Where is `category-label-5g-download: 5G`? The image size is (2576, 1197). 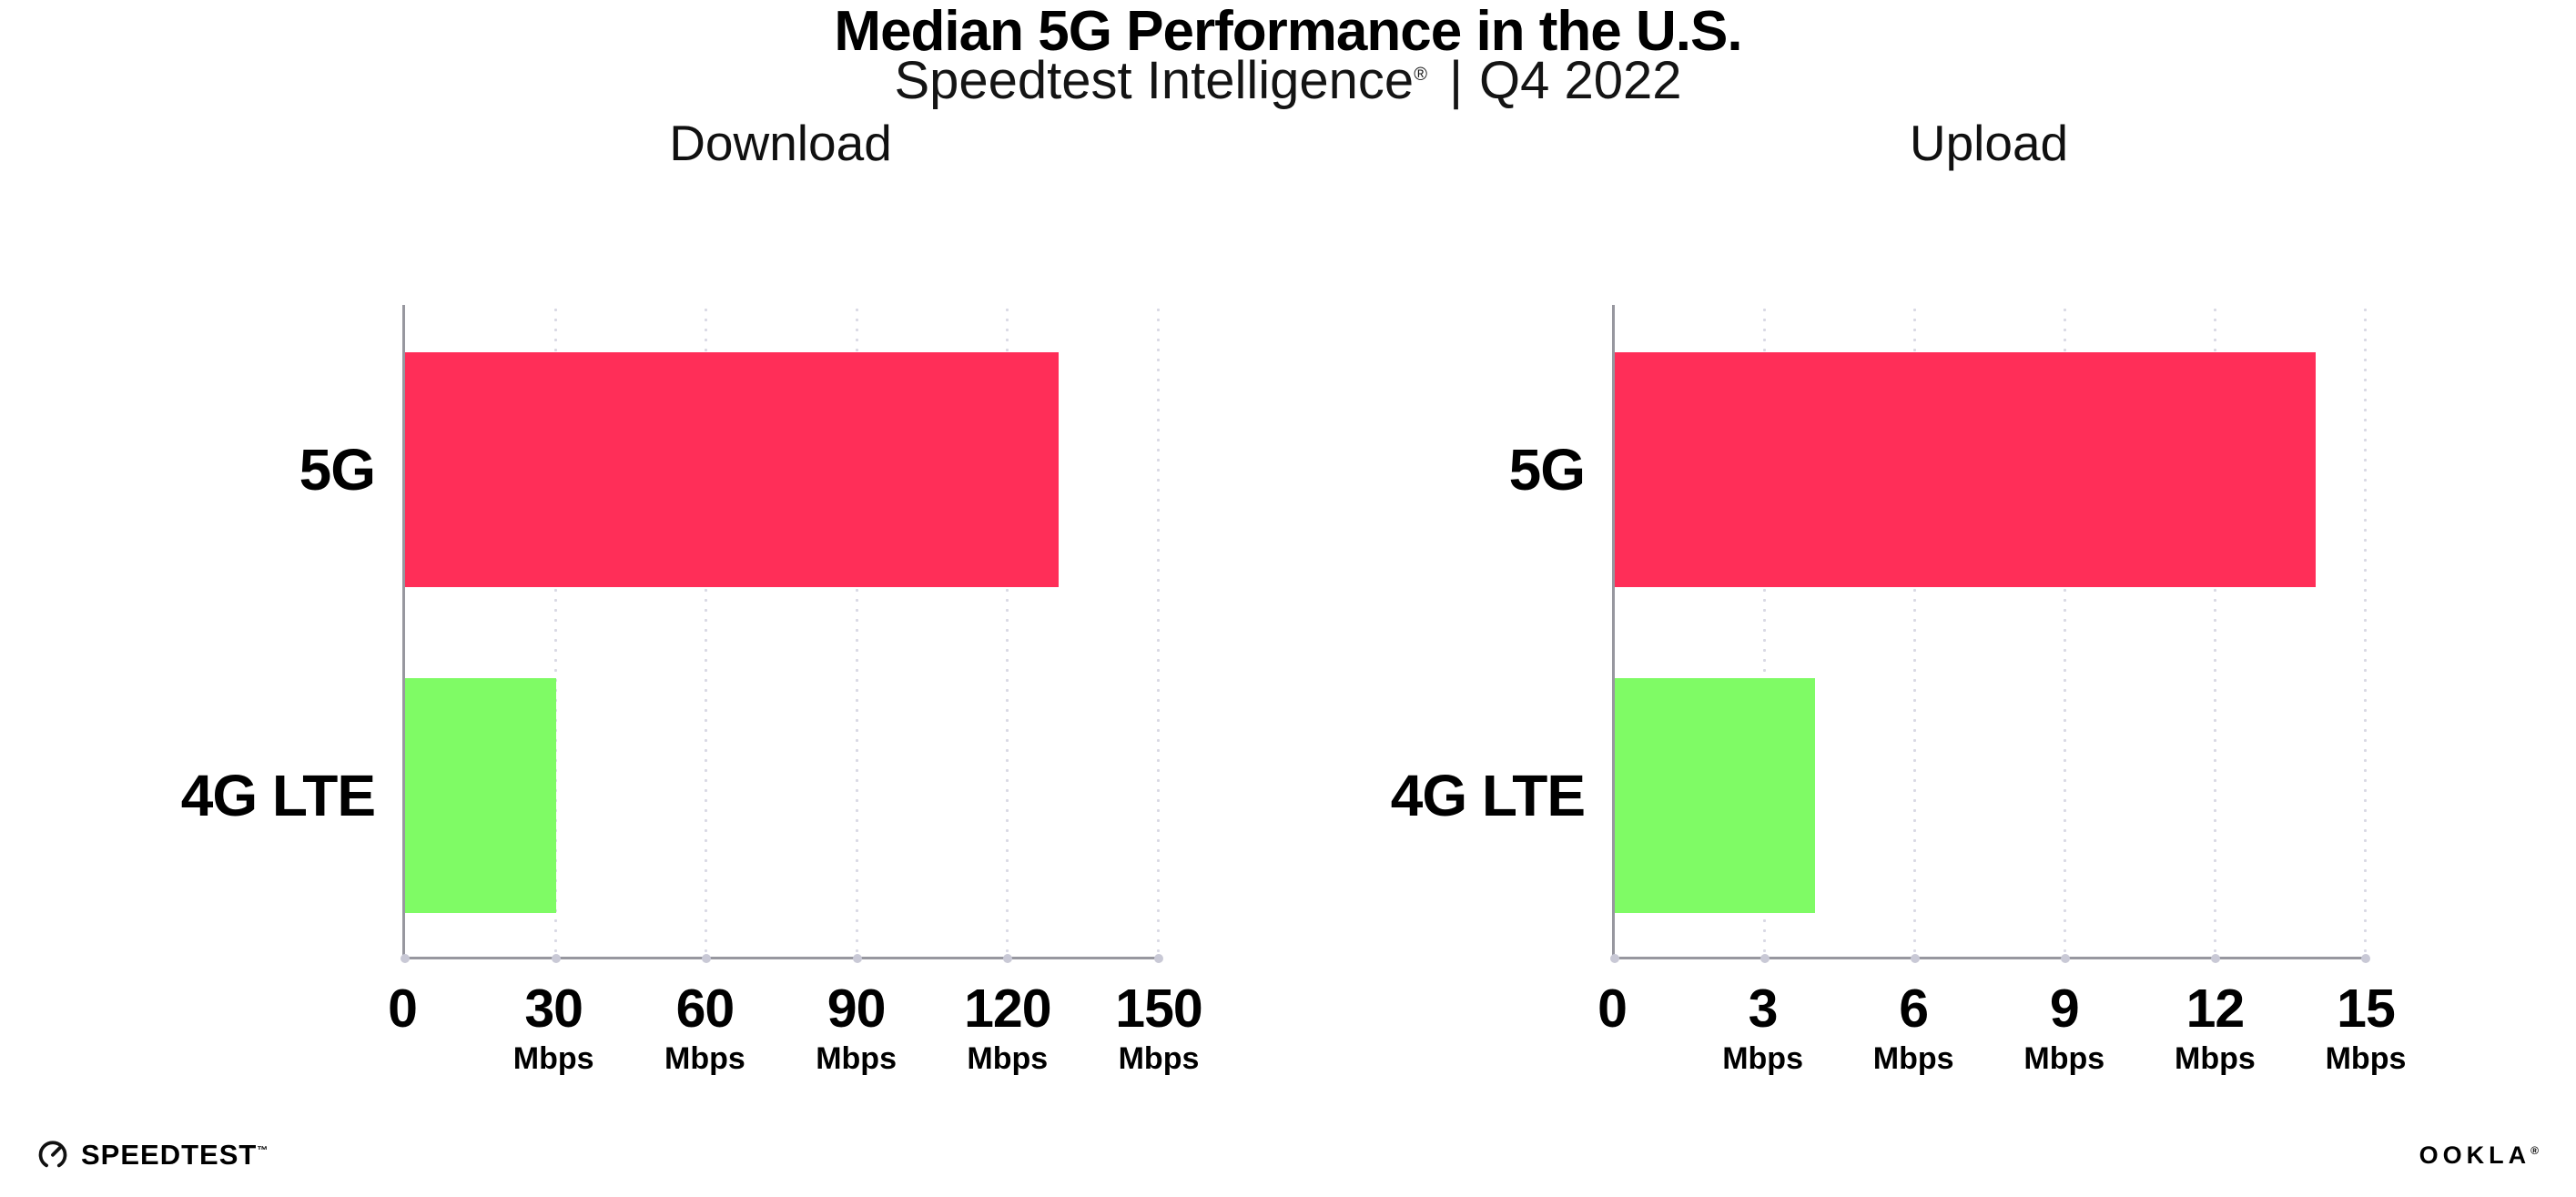
category-label-5g-download: 5G is located at coordinates (337, 470).